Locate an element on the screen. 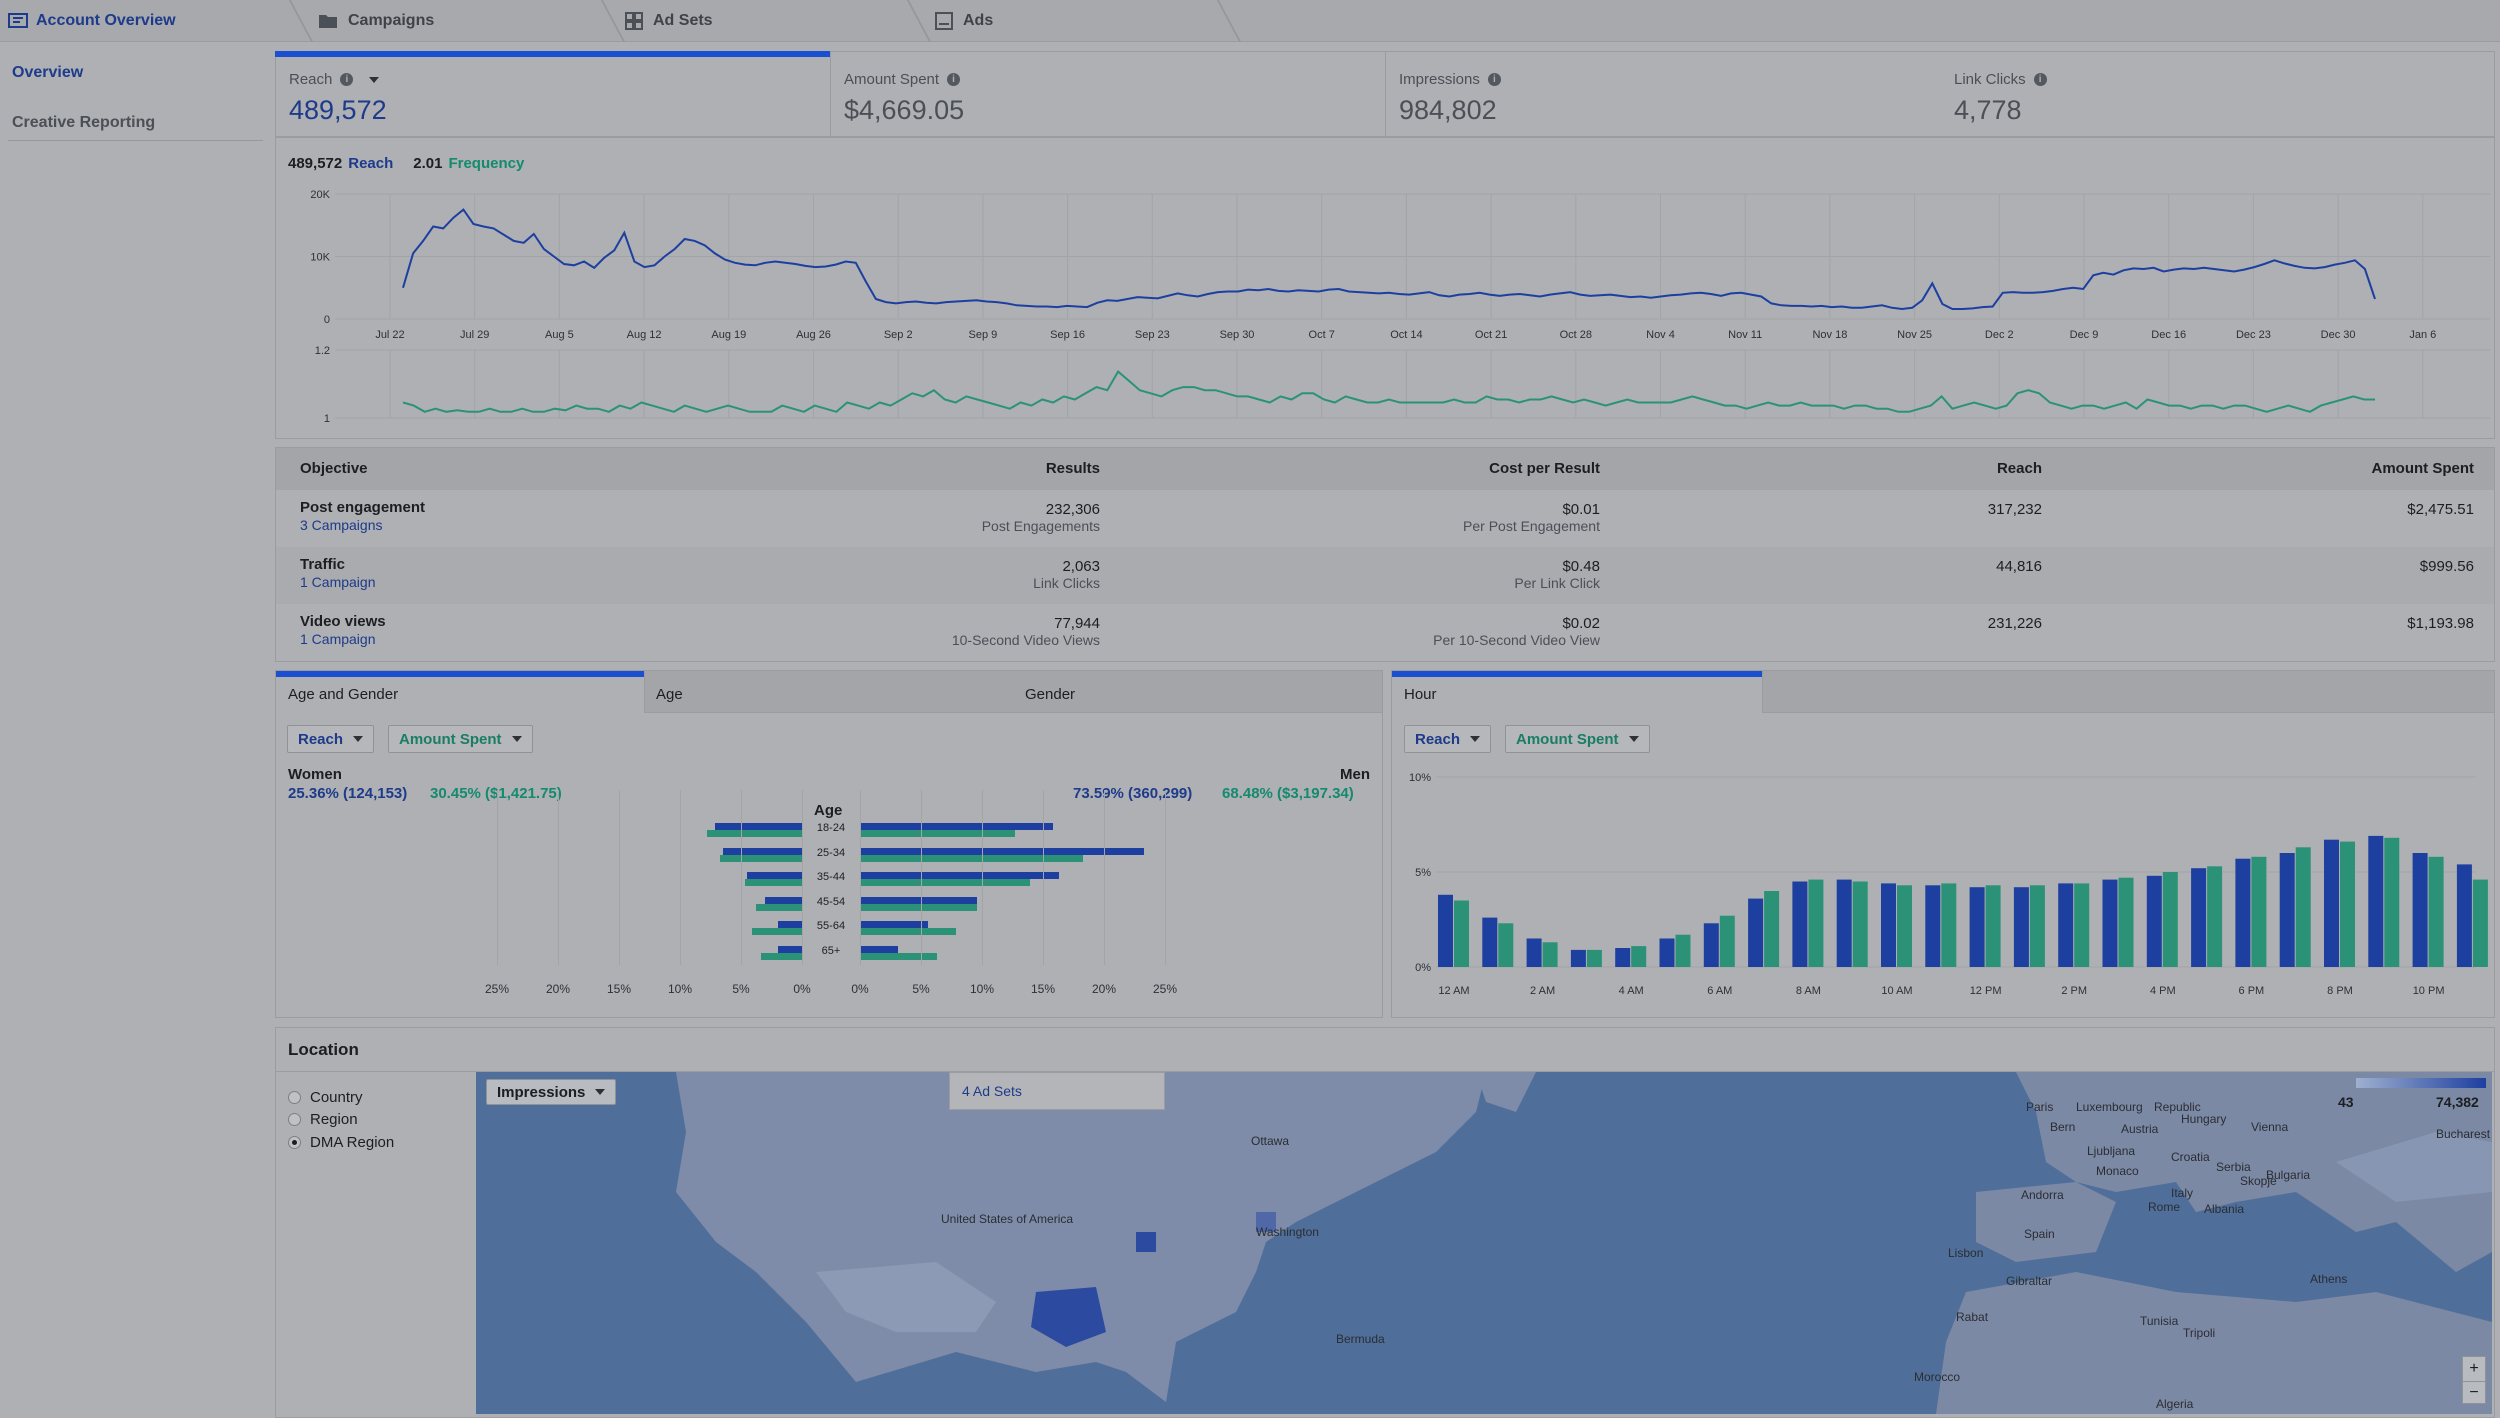  x-tick-label: Nov 18 is located at coordinates (1829, 335).